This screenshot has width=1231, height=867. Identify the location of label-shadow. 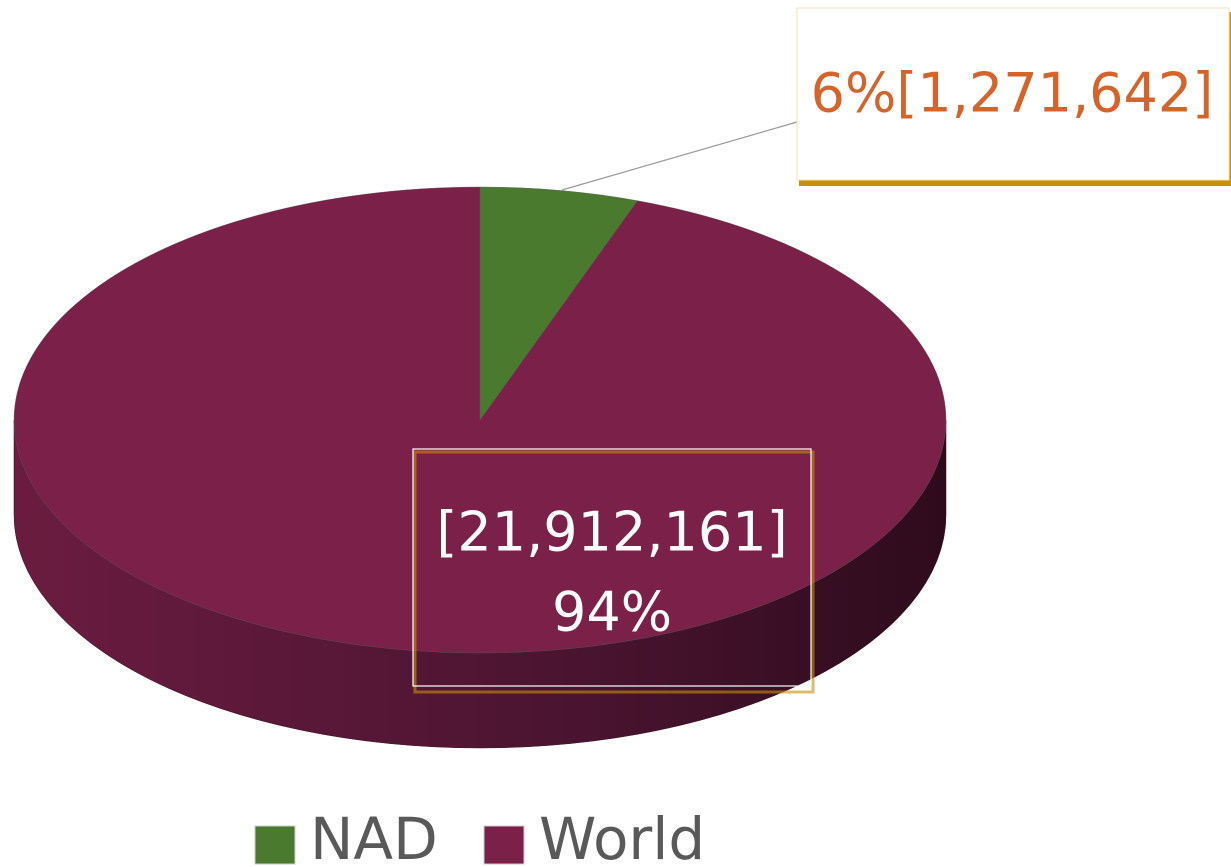
(614, 572).